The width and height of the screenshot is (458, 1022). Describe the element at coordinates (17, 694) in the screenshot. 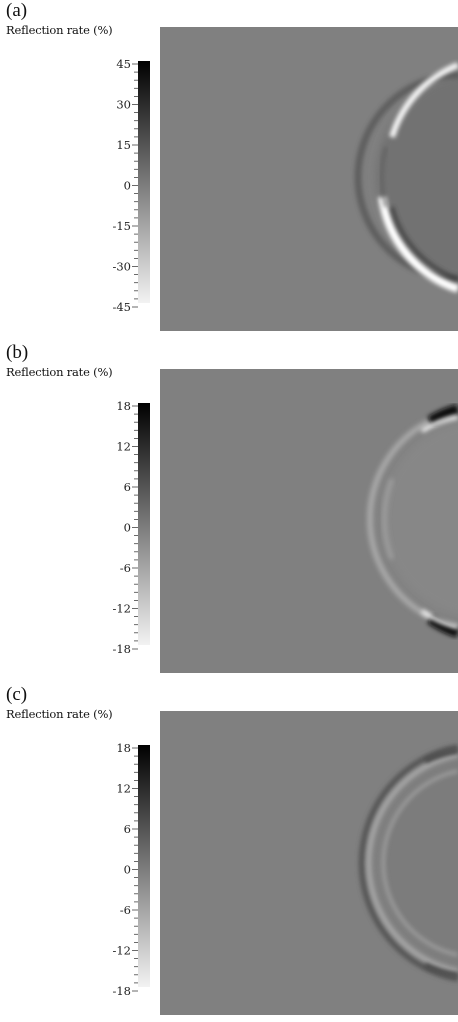

I see `panel-label: (c)` at that location.